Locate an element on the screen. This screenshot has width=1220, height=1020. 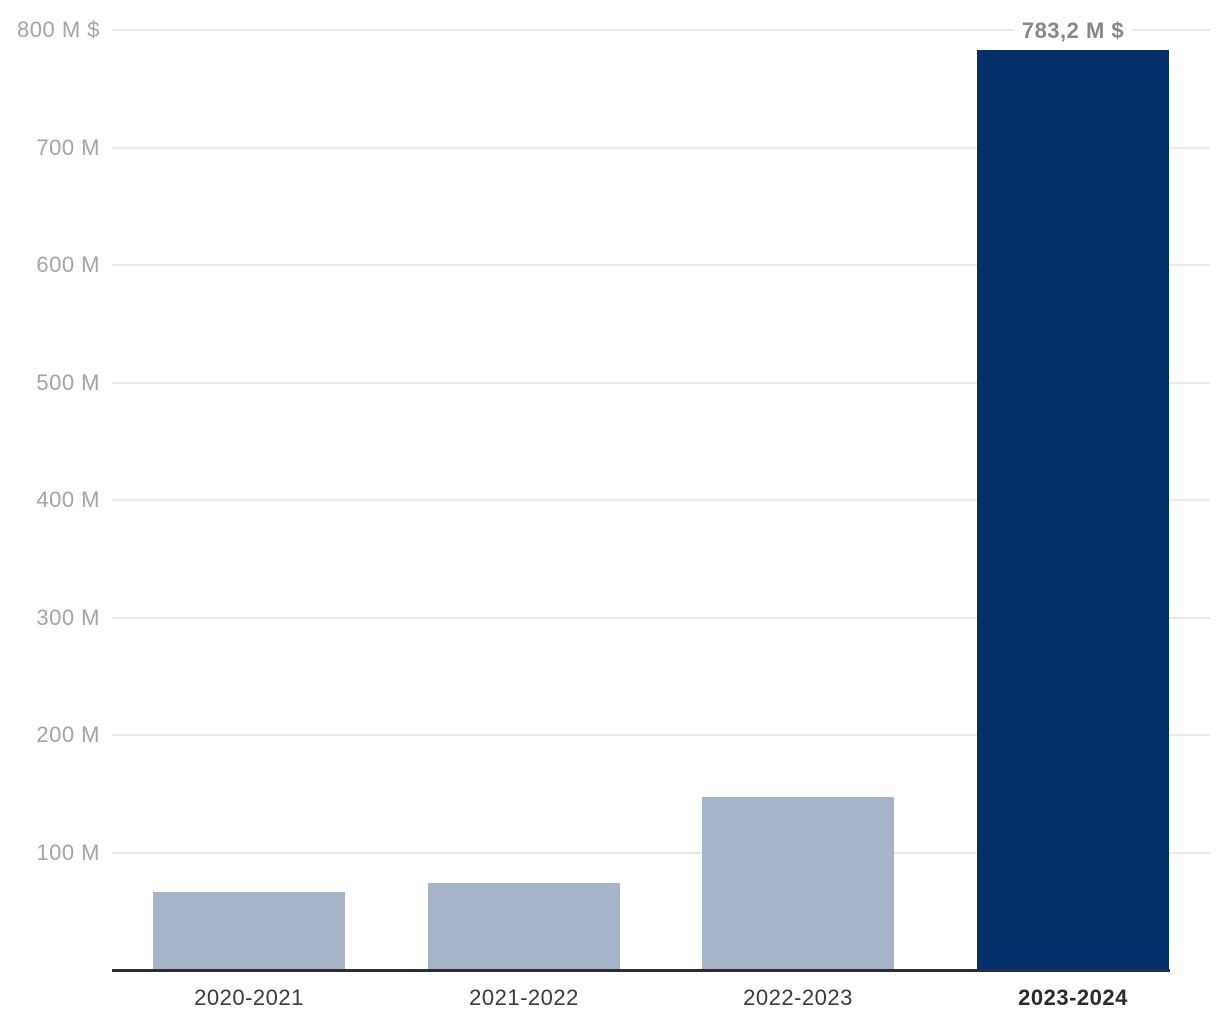
x-tick-label-2021-2022: 2021-2022 is located at coordinates (524, 997).